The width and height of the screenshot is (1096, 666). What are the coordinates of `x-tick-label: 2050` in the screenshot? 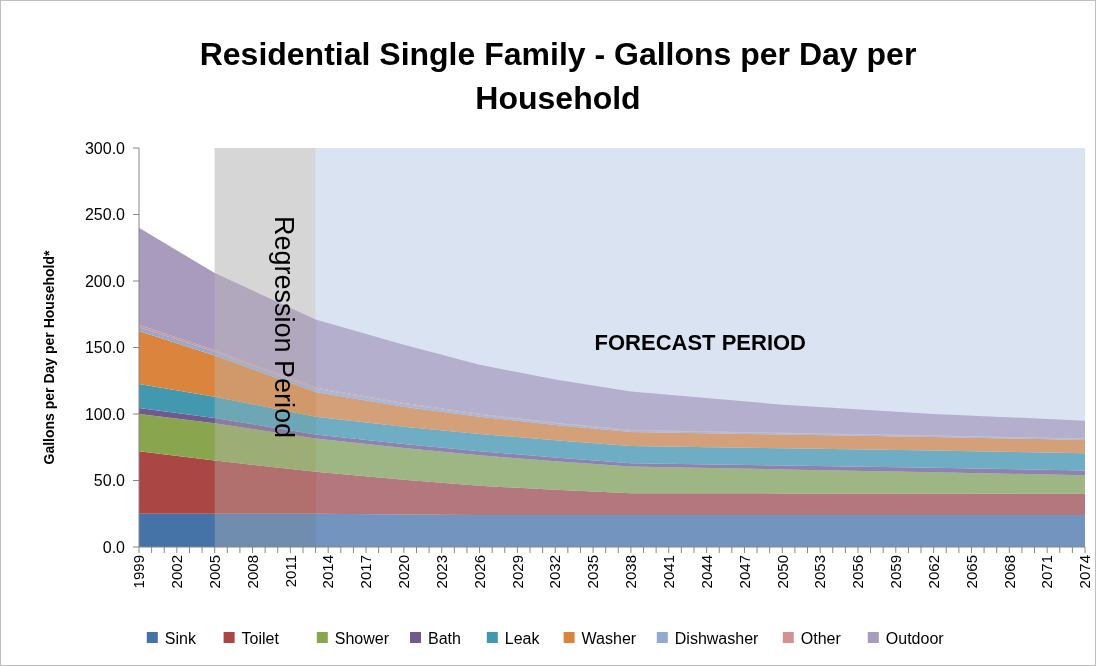 It's located at (782, 572).